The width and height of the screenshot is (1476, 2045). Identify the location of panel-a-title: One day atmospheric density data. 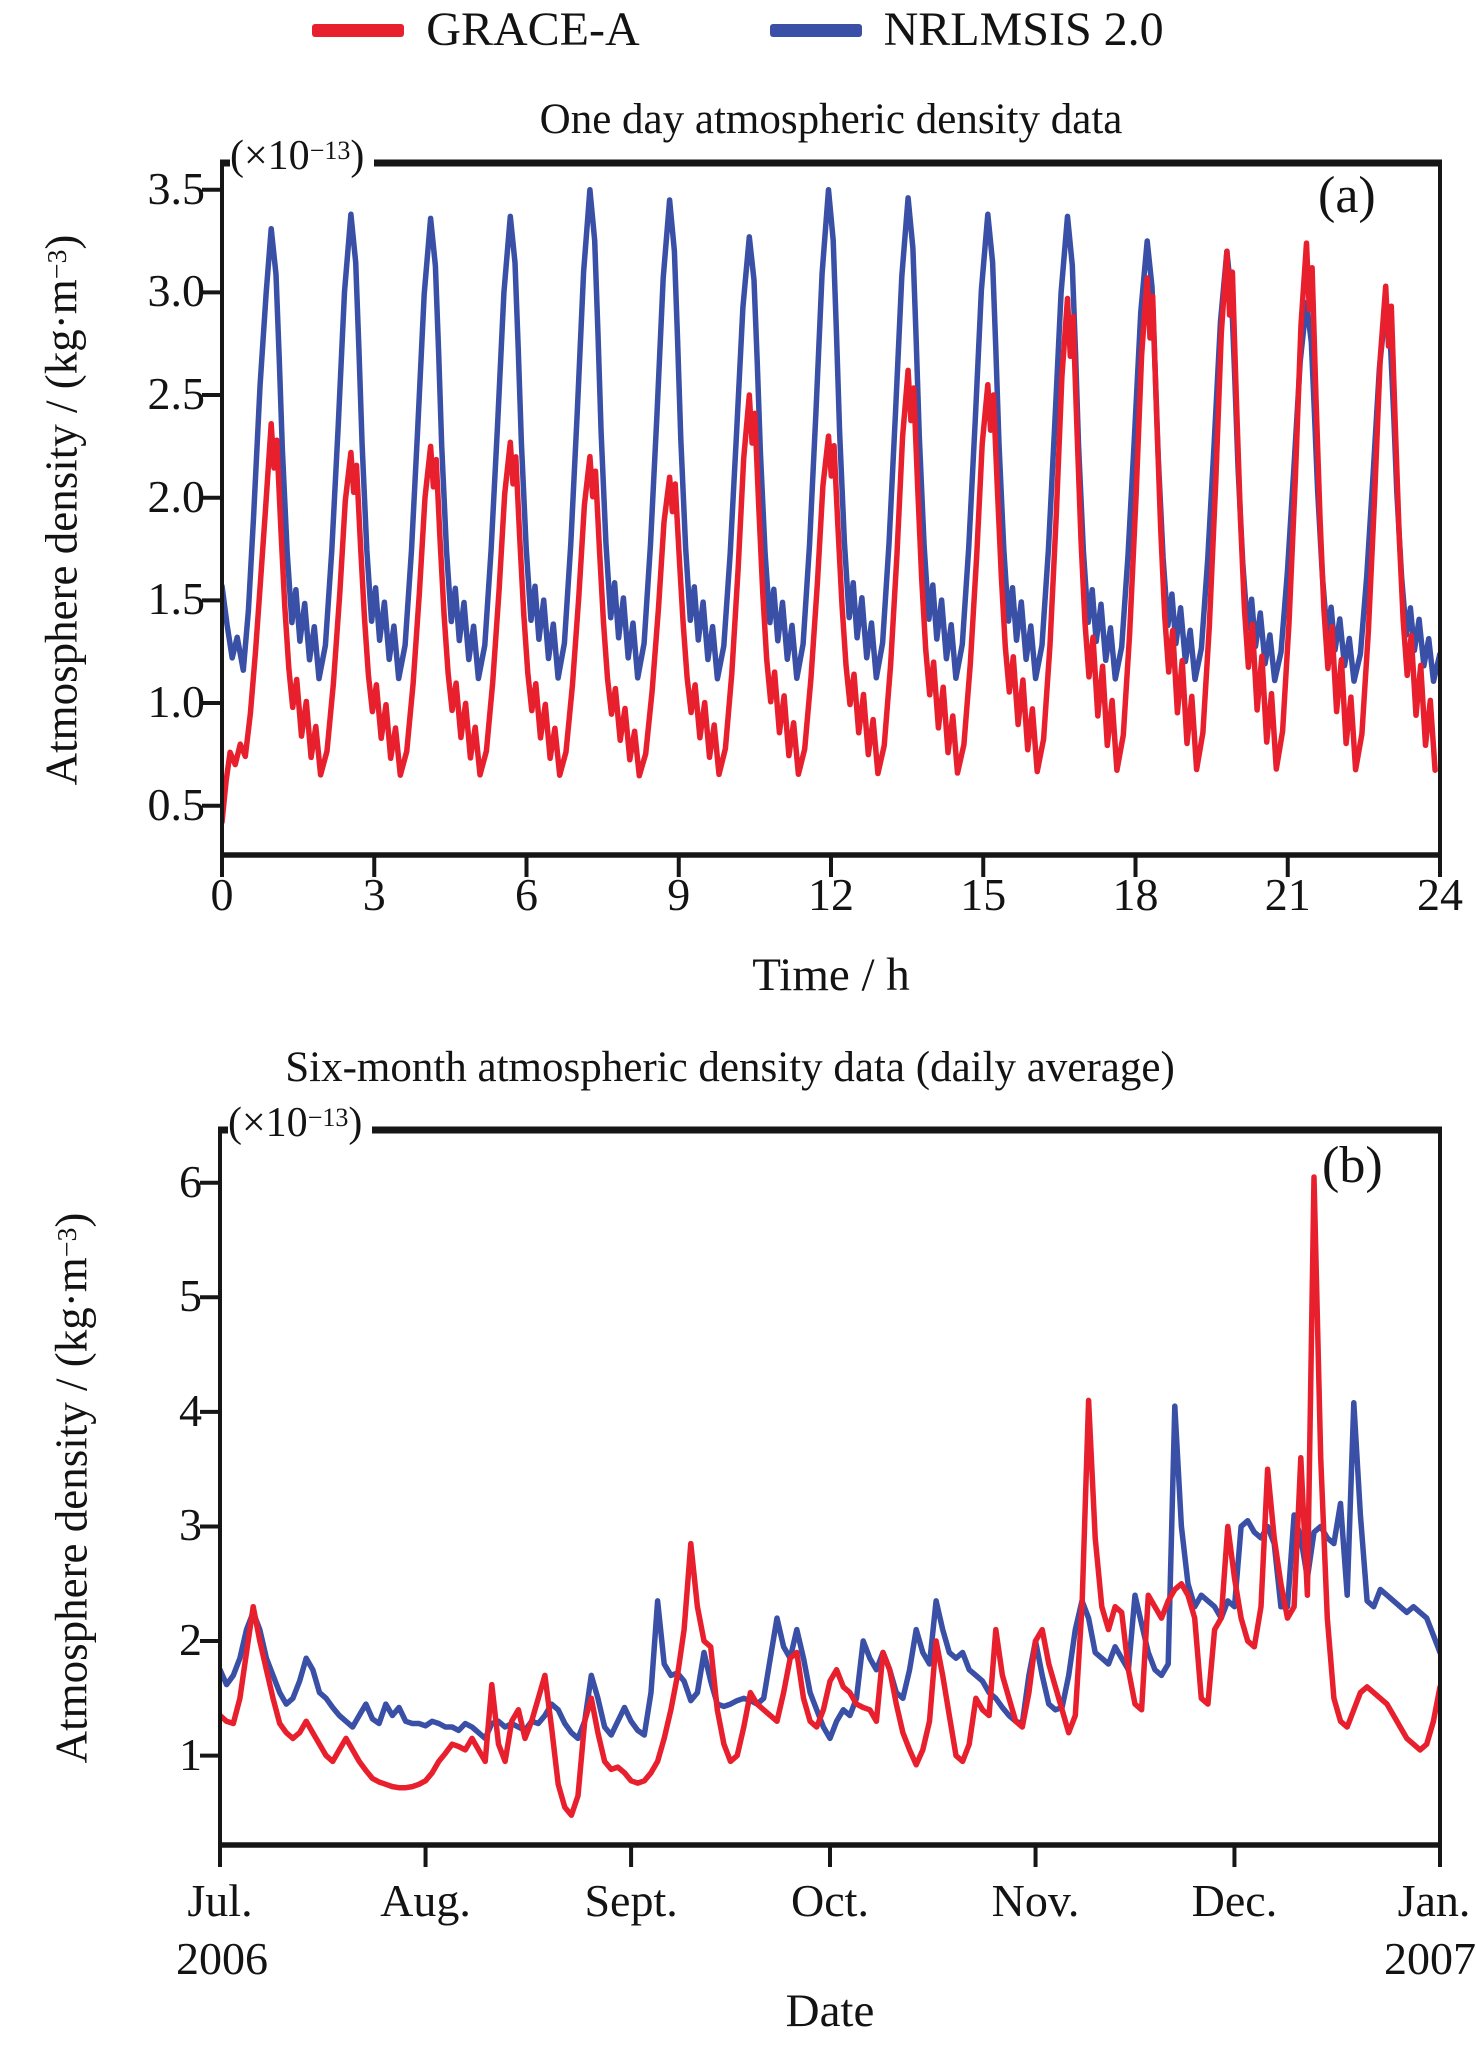
(831, 119).